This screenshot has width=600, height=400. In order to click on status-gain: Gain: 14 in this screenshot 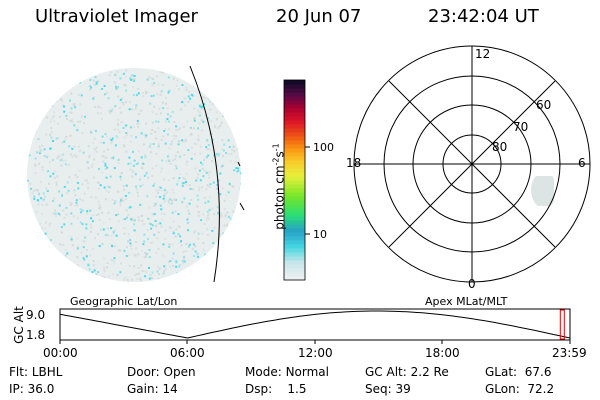, I will do `click(152, 389)`.